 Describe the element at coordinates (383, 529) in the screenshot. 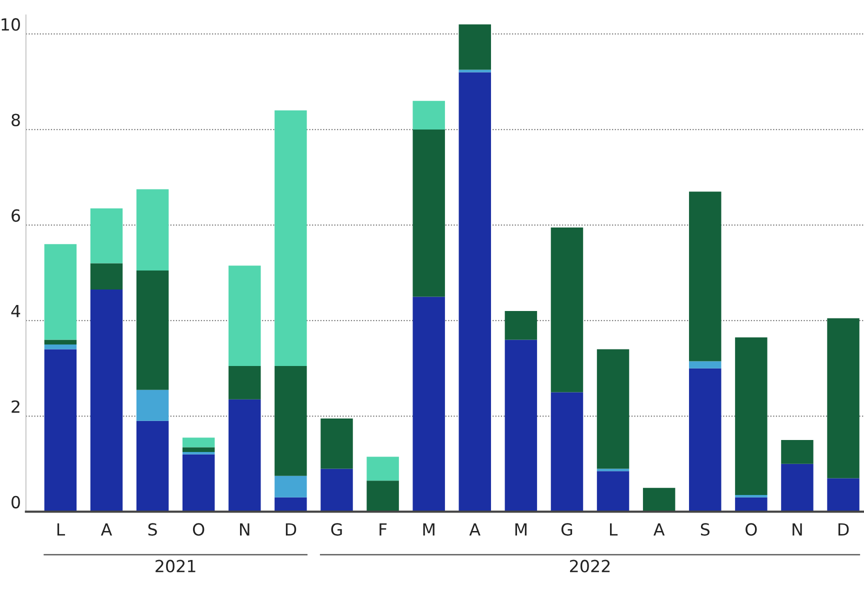

I see `x-tick-label: F` at that location.